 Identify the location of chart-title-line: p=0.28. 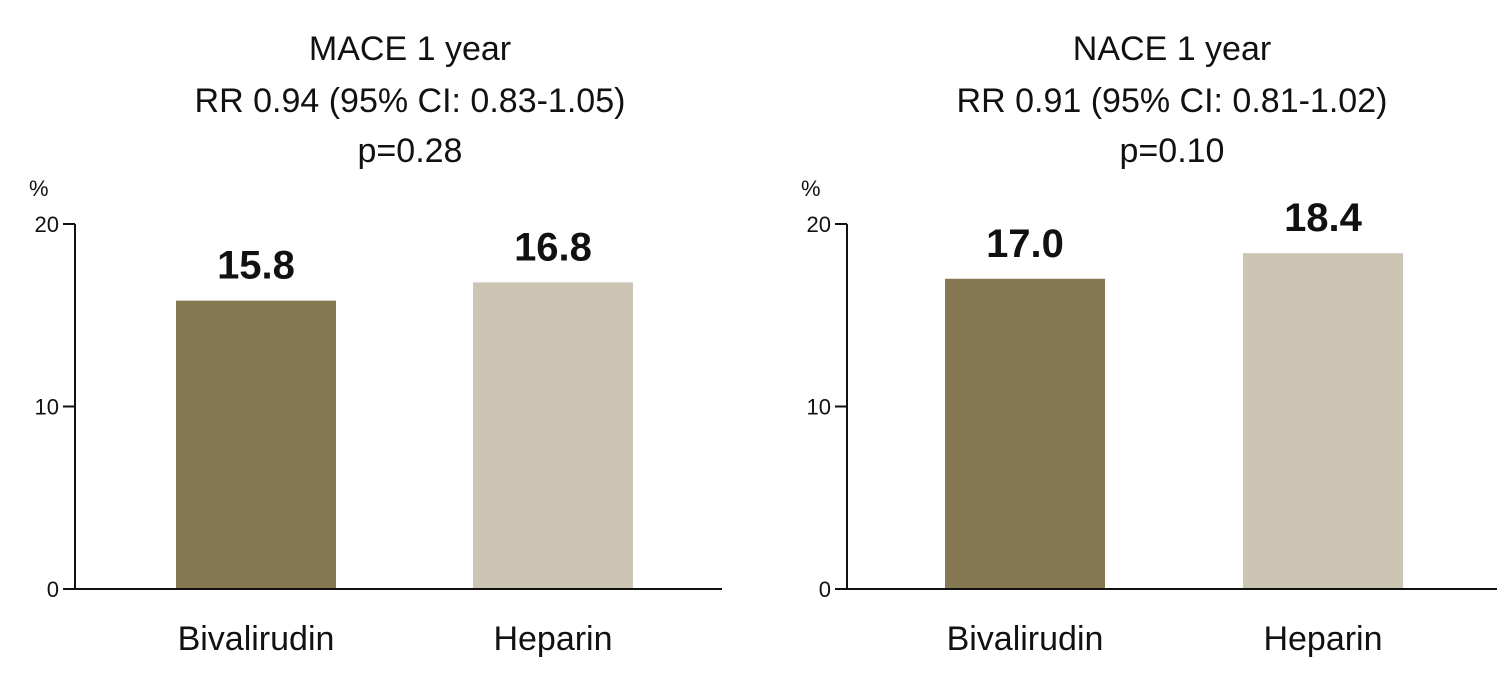
(410, 151).